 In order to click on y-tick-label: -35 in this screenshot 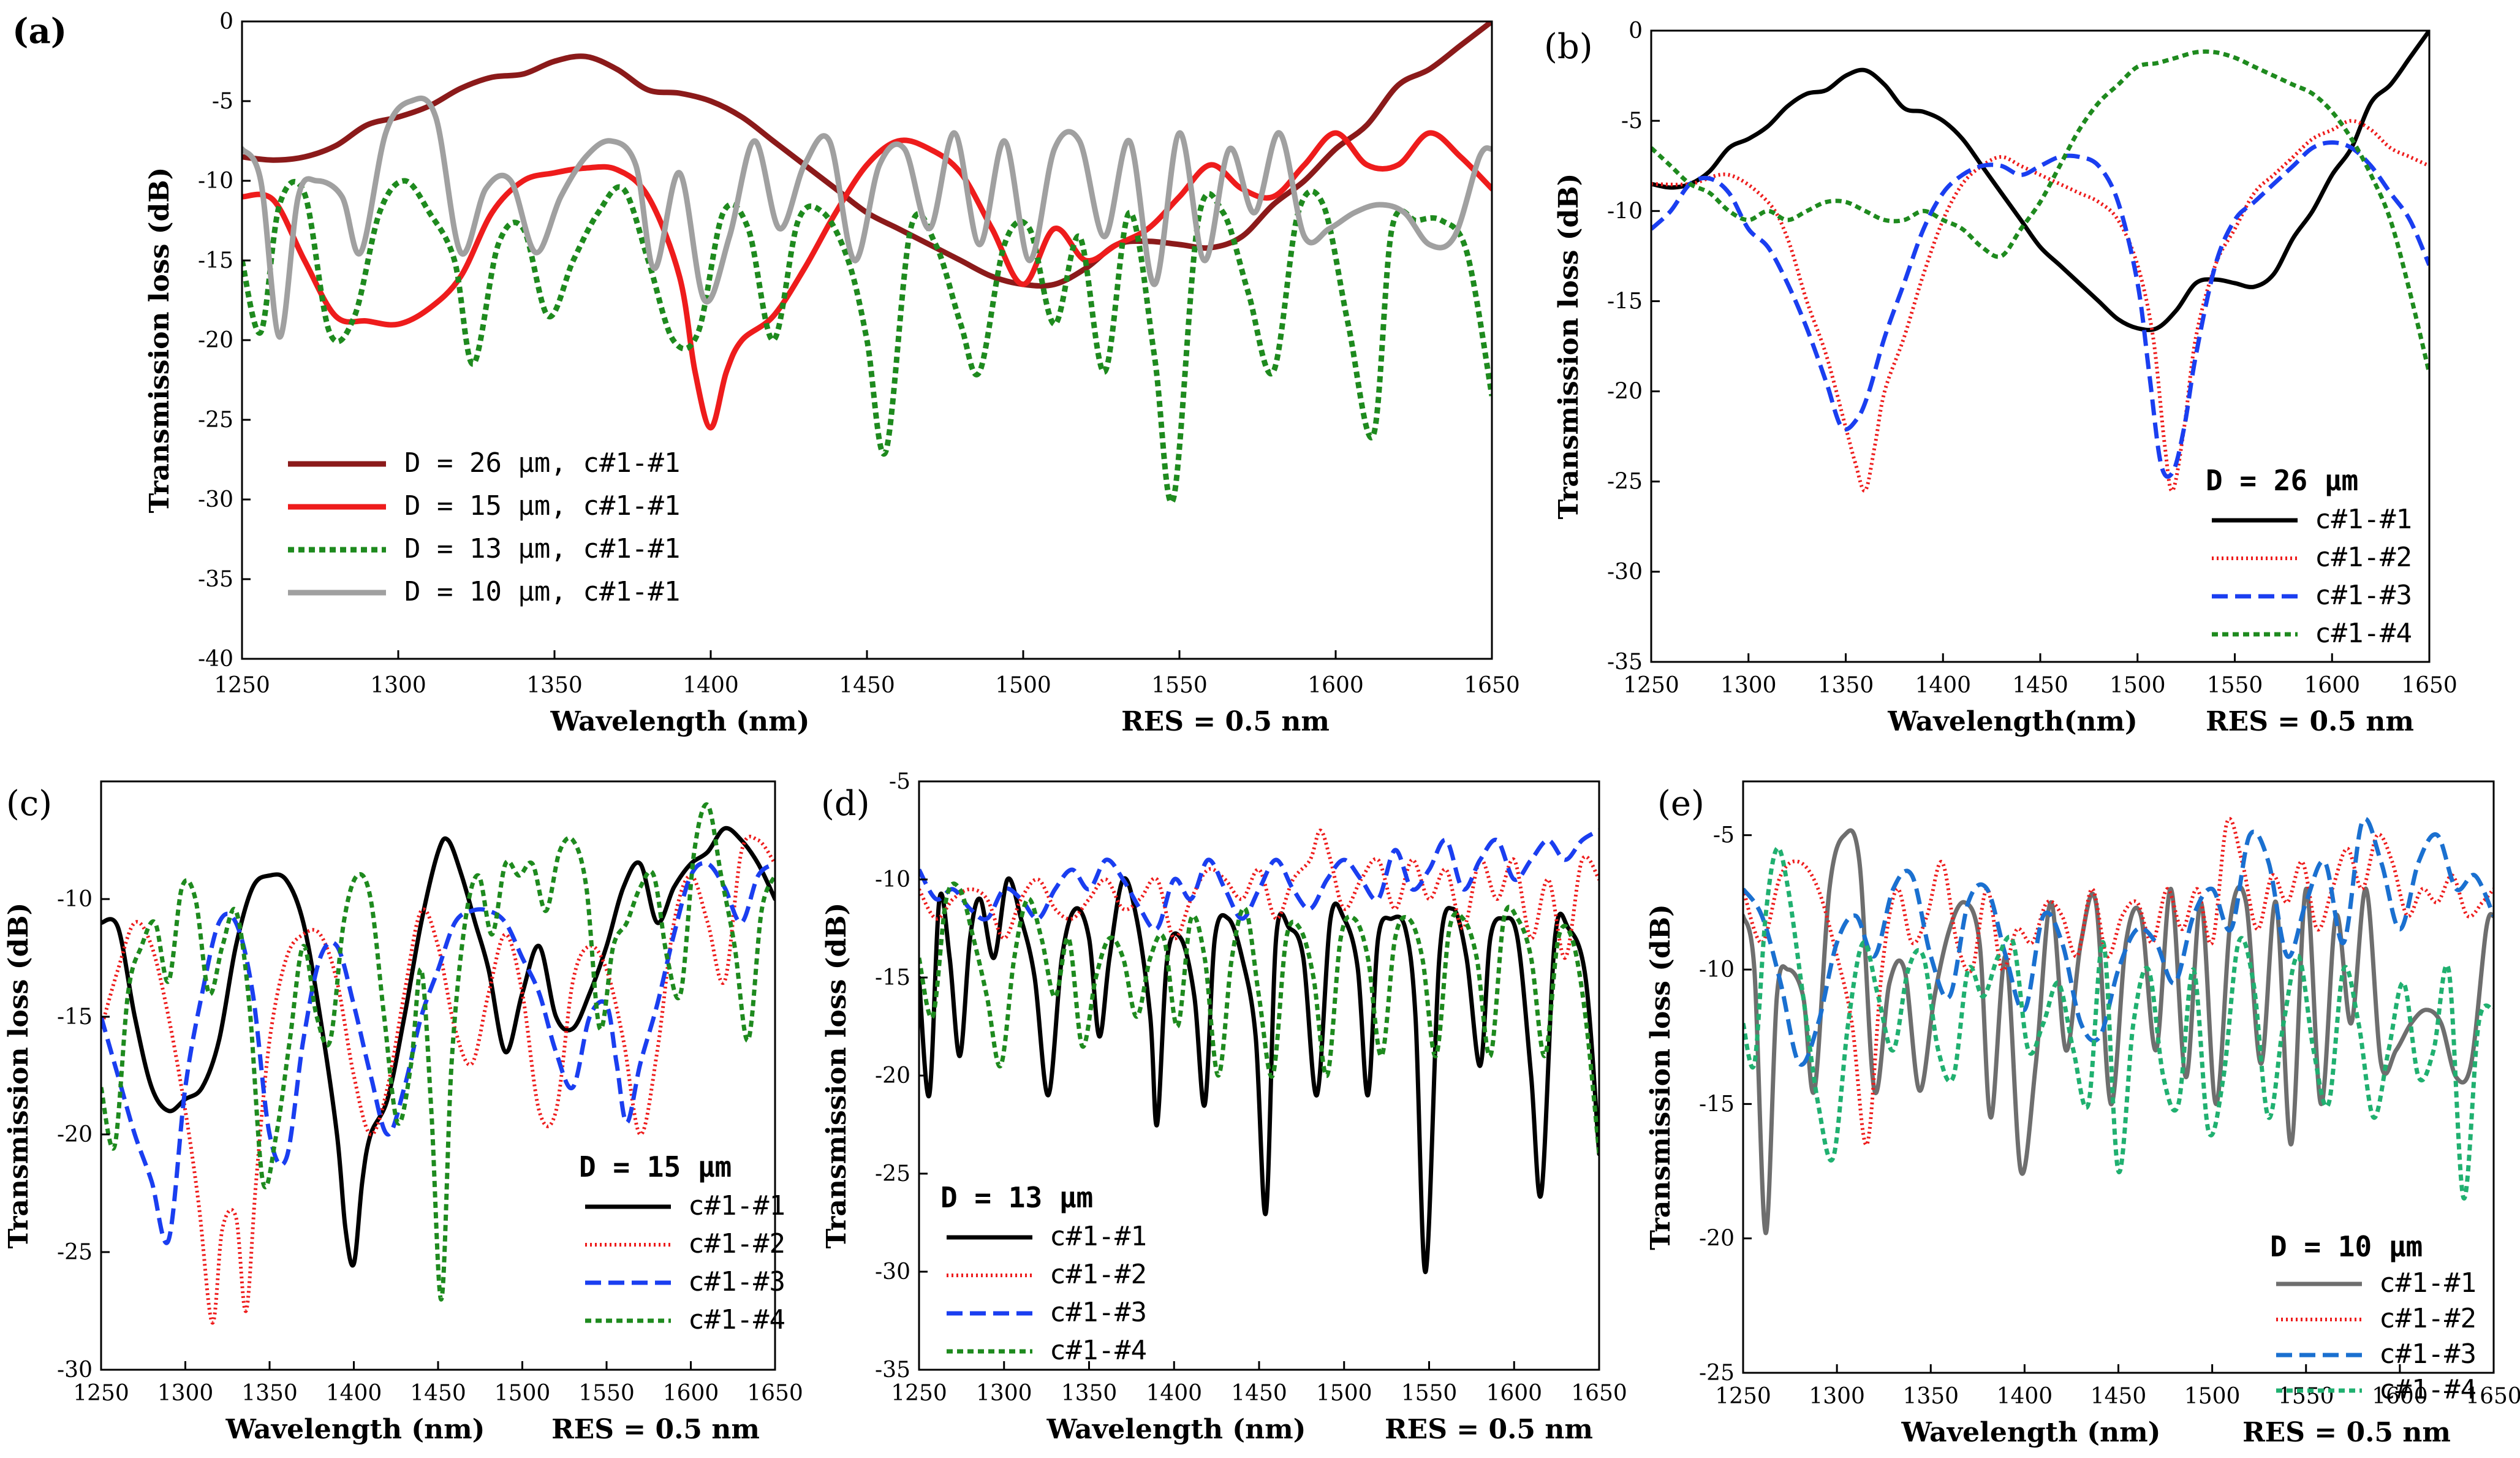, I will do `click(1625, 662)`.